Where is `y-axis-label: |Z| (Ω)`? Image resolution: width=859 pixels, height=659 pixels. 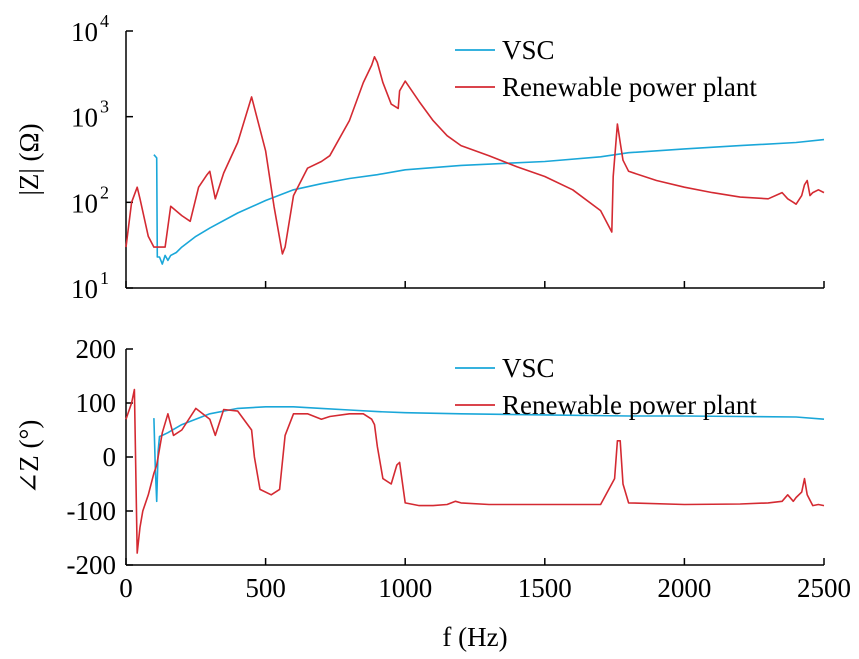
y-axis-label: |Z| (Ω) is located at coordinates (29, 159).